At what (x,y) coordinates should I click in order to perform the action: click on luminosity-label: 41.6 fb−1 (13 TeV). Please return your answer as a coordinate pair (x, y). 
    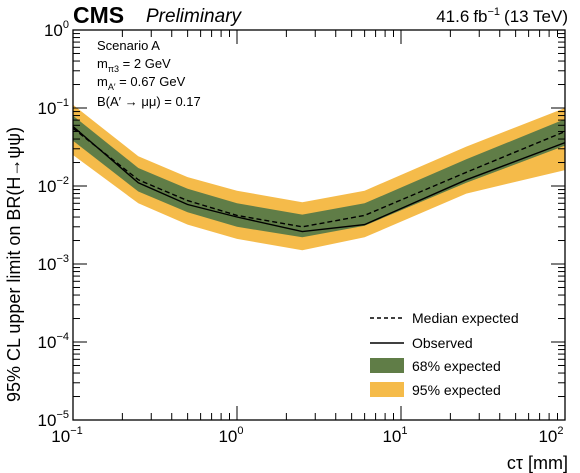
    Looking at the image, I should click on (502, 16).